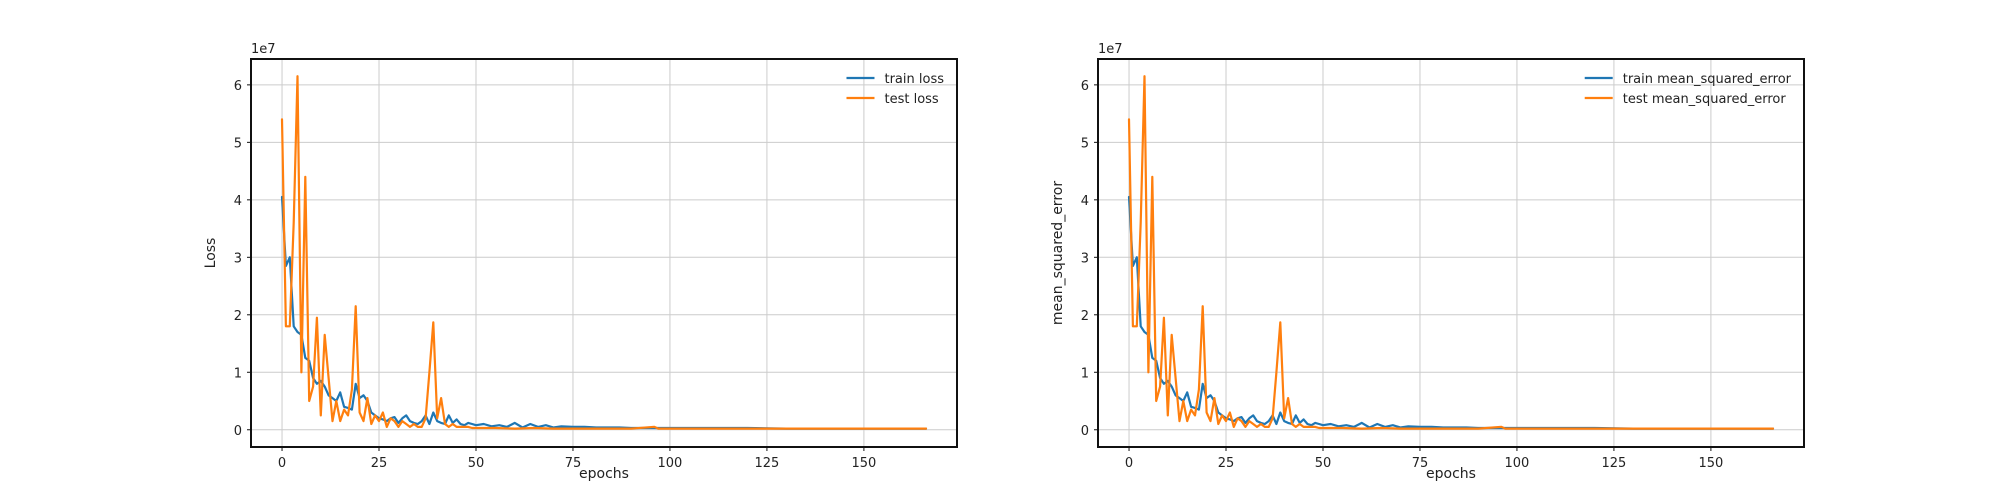 This screenshot has height=500, width=2000. What do you see at coordinates (1707, 79) in the screenshot?
I see `legend-label: train mean_squared_error` at bounding box center [1707, 79].